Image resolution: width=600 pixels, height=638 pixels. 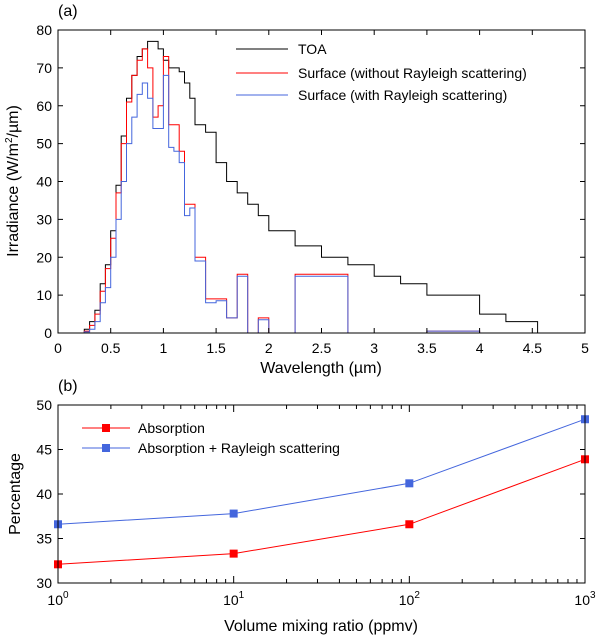 What do you see at coordinates (216, 348) in the screenshot?
I see `x-tick-label: 1.5` at bounding box center [216, 348].